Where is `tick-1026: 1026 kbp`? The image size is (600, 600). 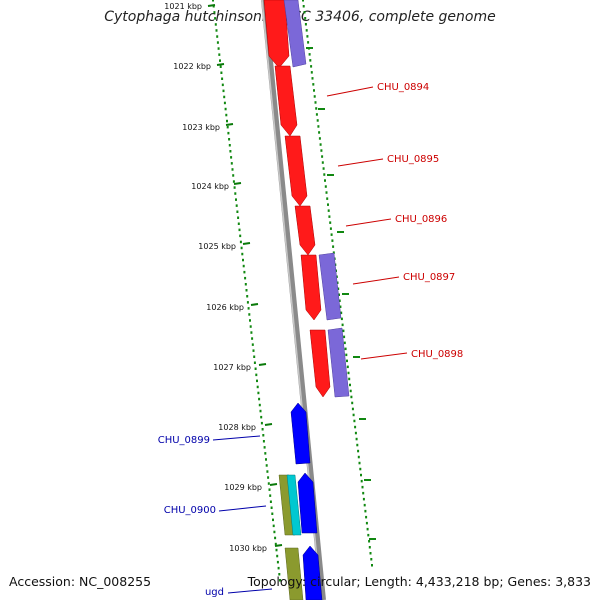
tick-1026: 1026 kbp is located at coordinates (232, 307).